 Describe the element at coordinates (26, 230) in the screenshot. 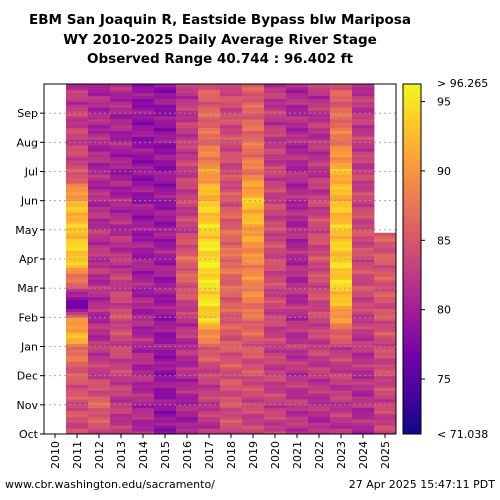

I see `y-tick-label: May` at that location.